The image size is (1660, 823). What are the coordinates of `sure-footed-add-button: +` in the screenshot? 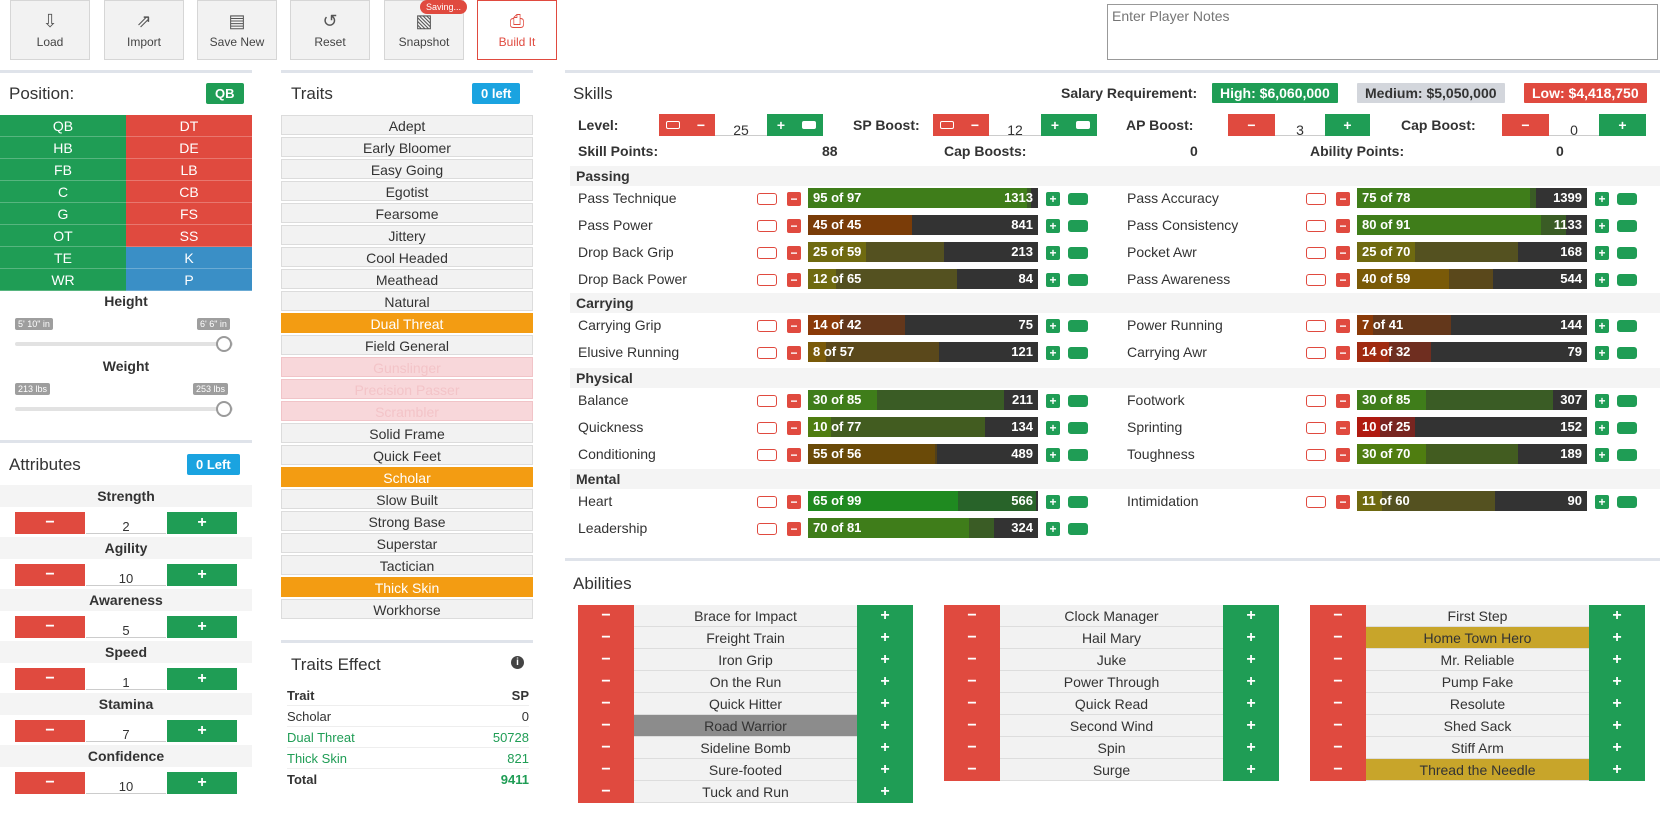 It's located at (885, 770).